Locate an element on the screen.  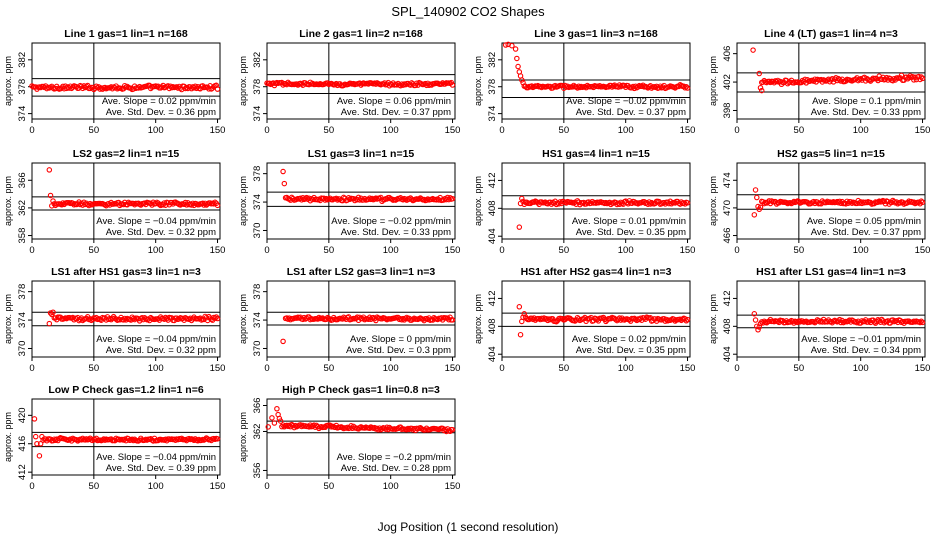
ave-slope-text: Ave. Slope = −0.2 ppm/min is located at coordinates (394, 457).